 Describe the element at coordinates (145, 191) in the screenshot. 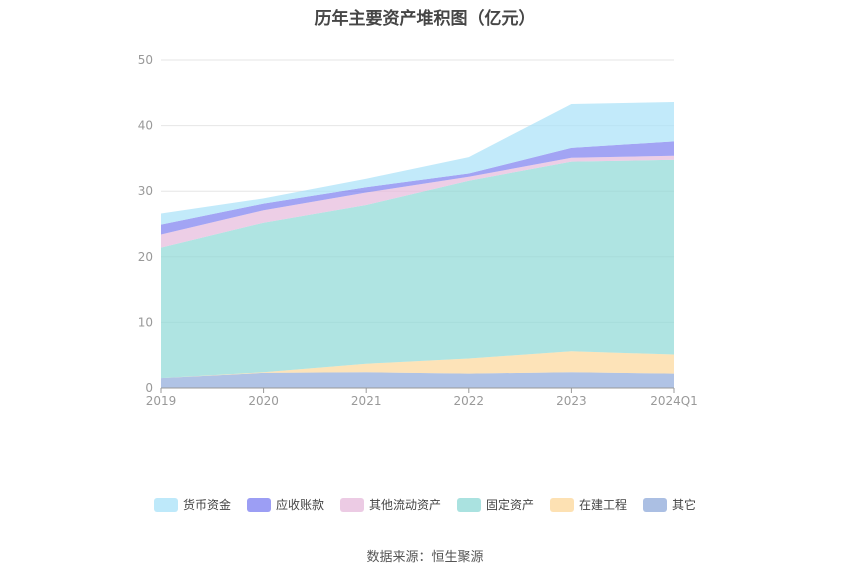

I see `y-tick-label: 30` at that location.